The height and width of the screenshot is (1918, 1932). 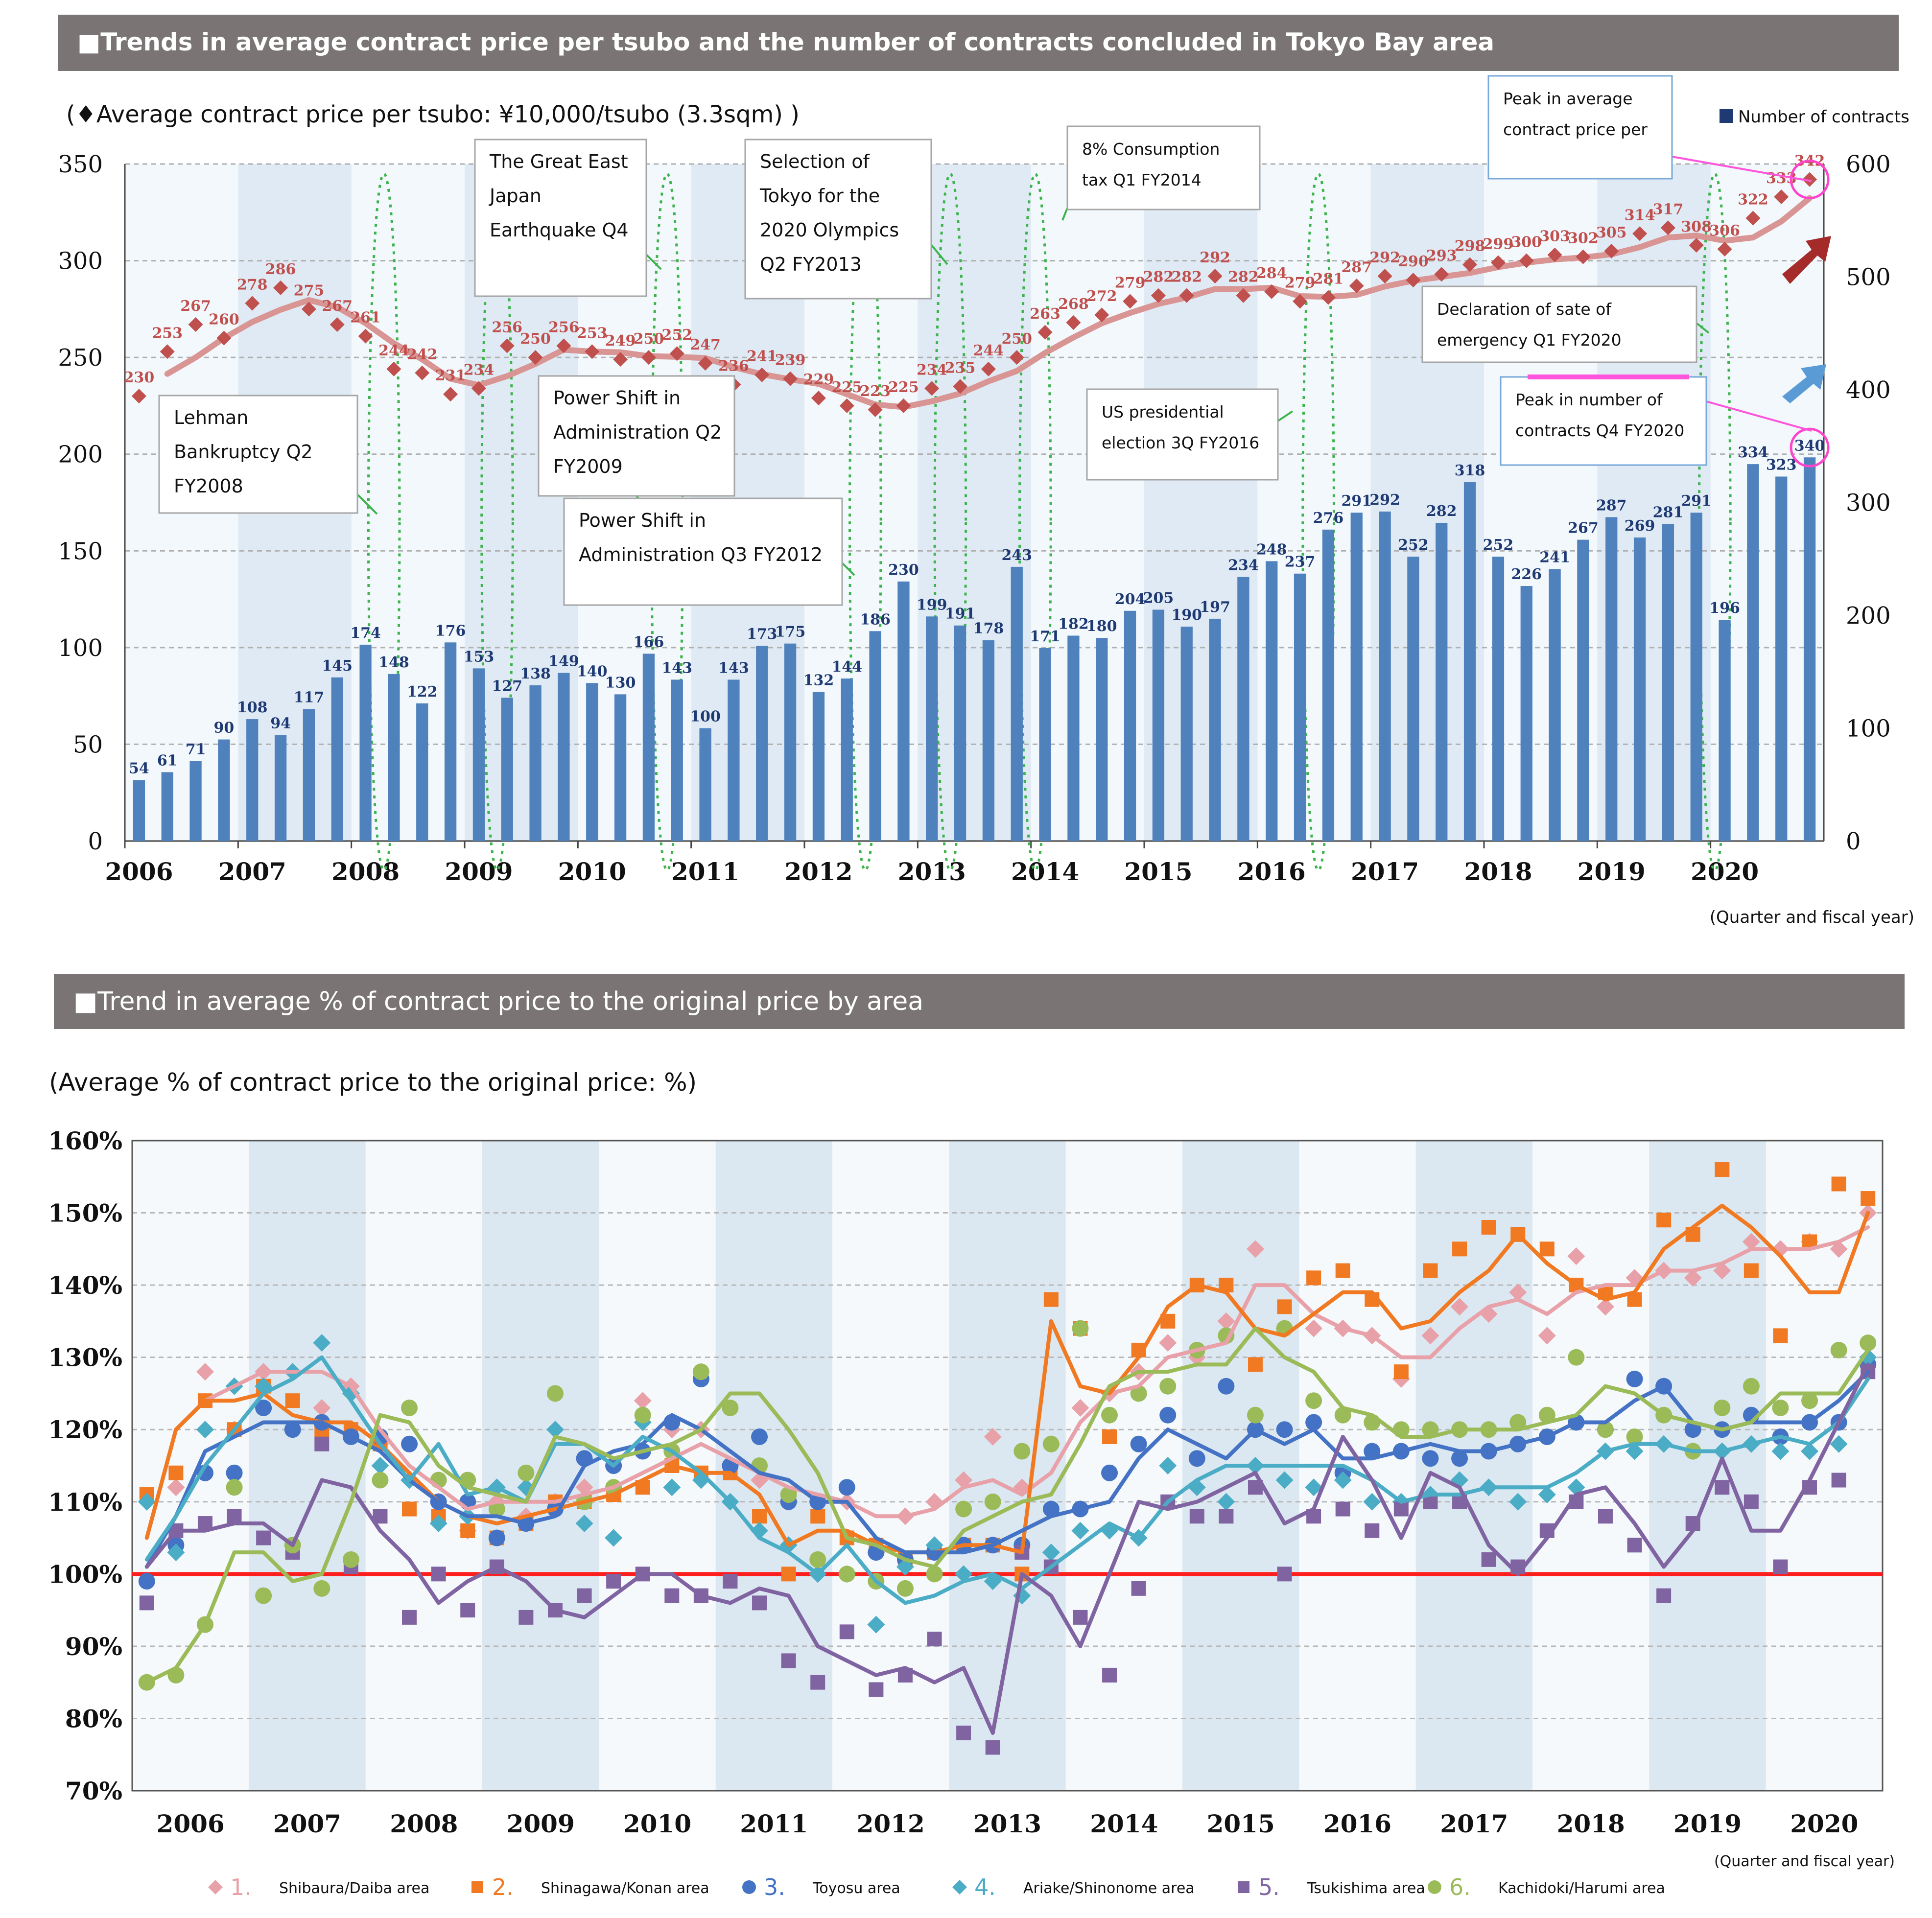 I want to click on contract-bar-label: 178, so click(x=989, y=628).